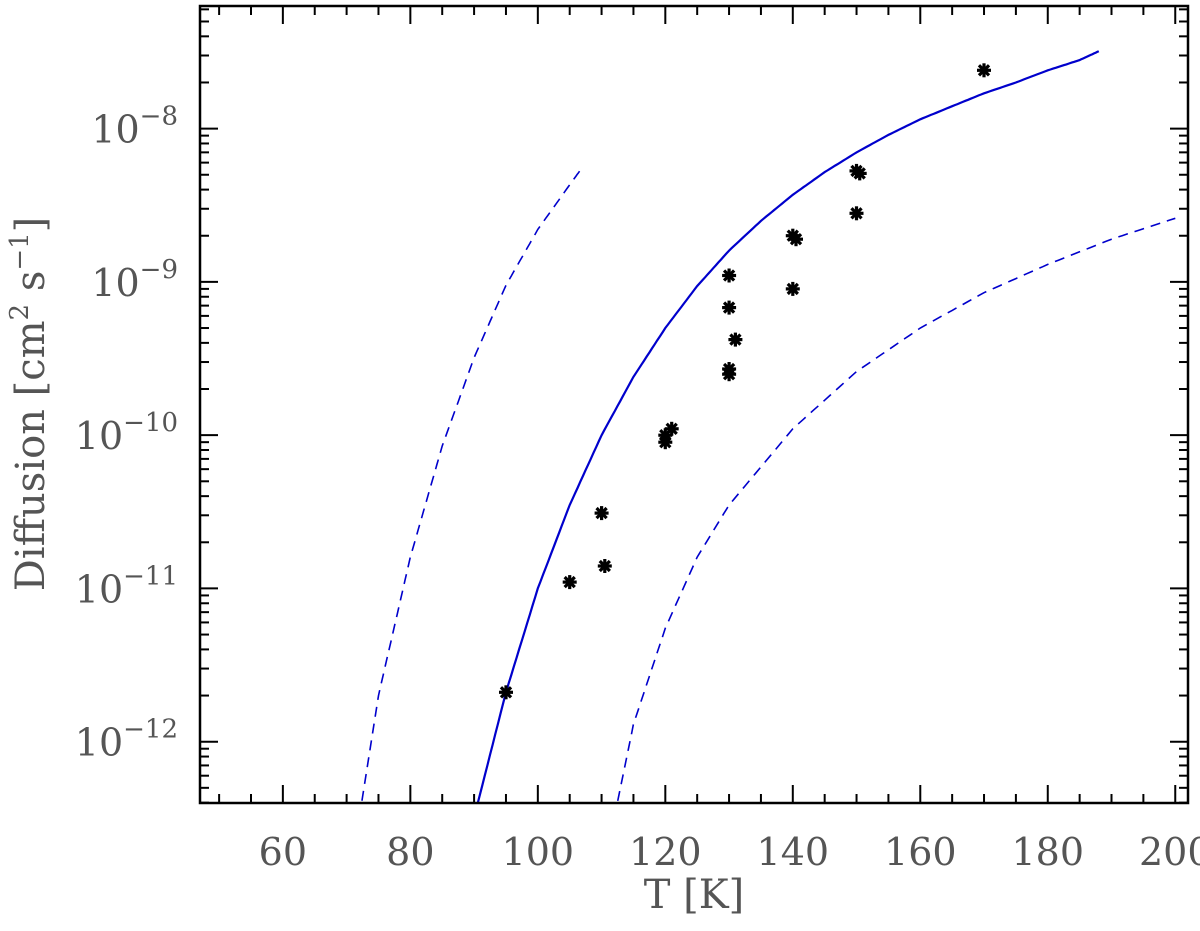 Image resolution: width=1200 pixels, height=931 pixels. I want to click on x-tick-label: 80, so click(410, 852).